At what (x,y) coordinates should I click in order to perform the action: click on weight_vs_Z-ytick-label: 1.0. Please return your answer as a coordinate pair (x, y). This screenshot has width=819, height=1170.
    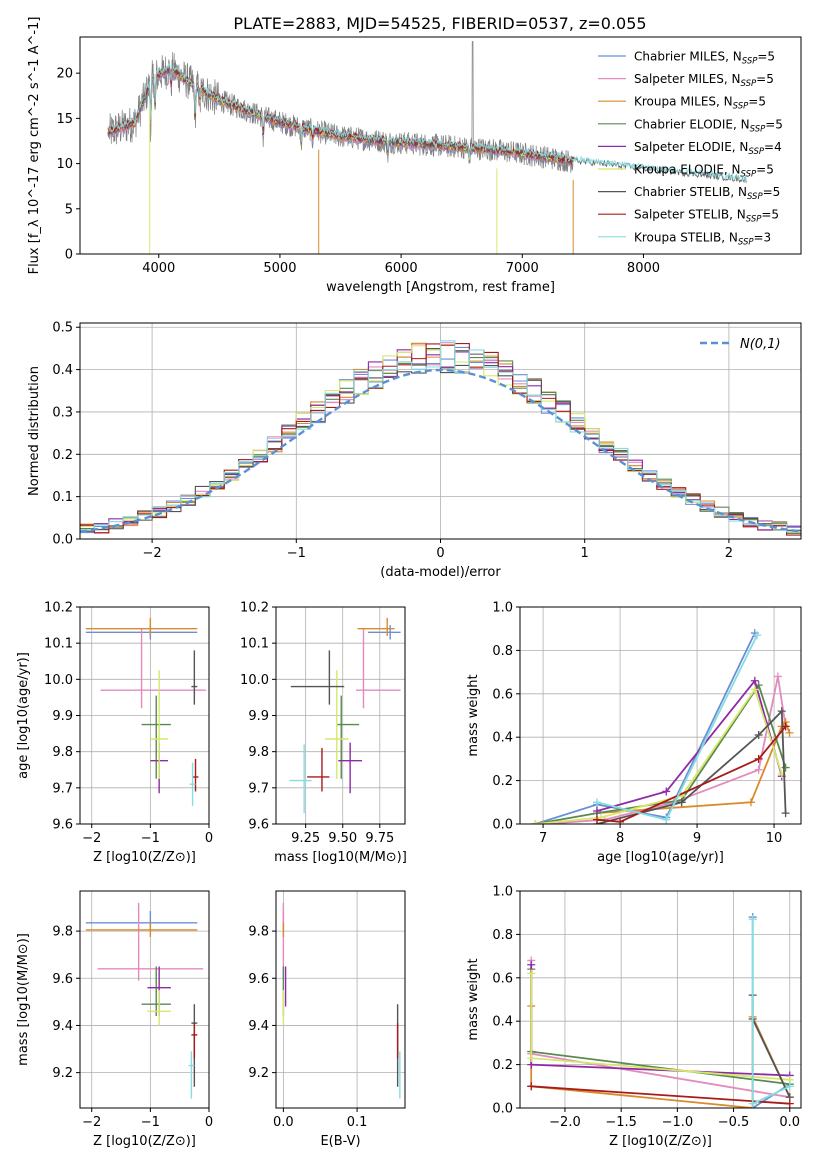
    Looking at the image, I should click on (502, 892).